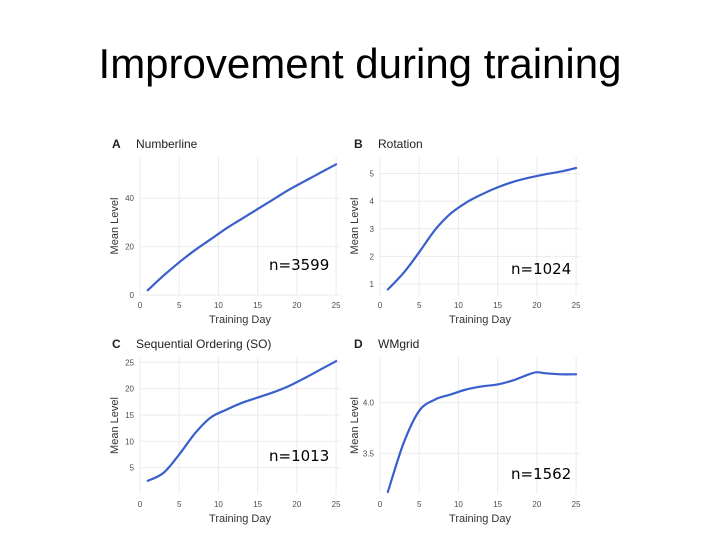 The image size is (720, 540). Describe the element at coordinates (167, 144) in the screenshot. I see `panel-title-a: Numberline` at that location.